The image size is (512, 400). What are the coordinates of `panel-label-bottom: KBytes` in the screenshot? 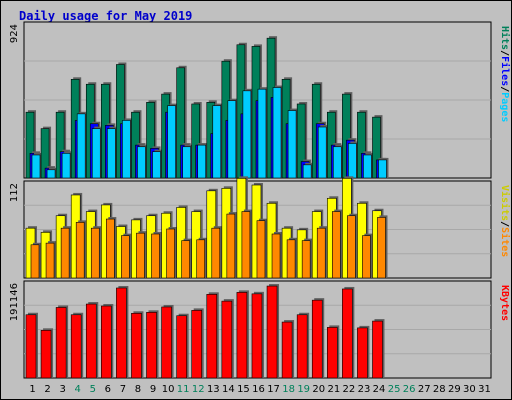 It's located at (504, 303).